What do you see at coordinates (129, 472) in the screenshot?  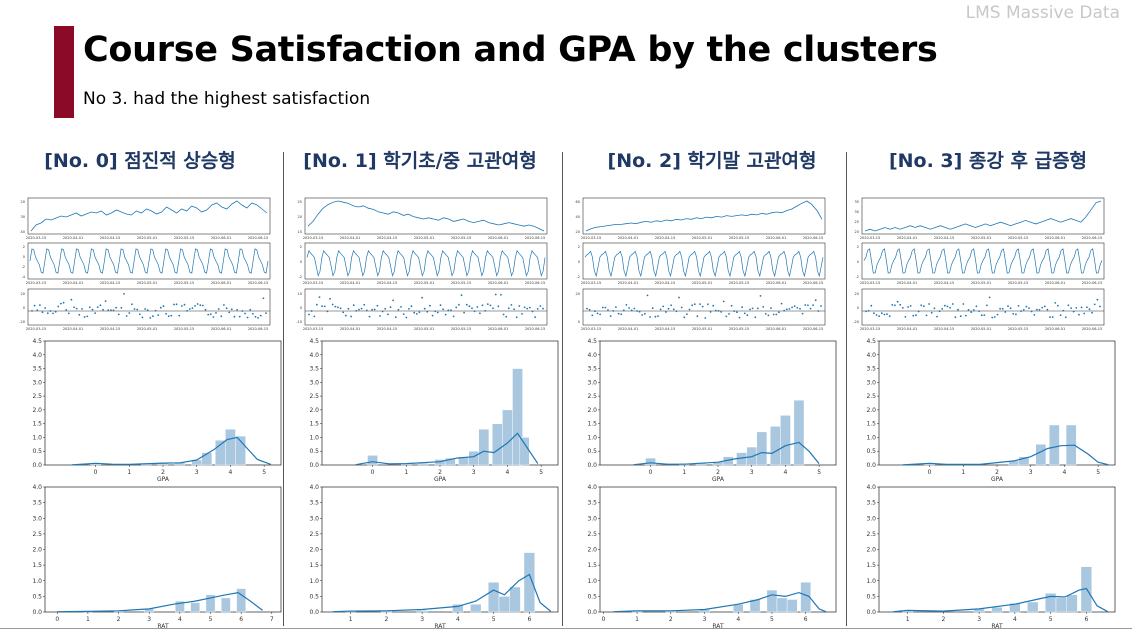 I see `gpa-xtick-0-1: 1` at bounding box center [129, 472].